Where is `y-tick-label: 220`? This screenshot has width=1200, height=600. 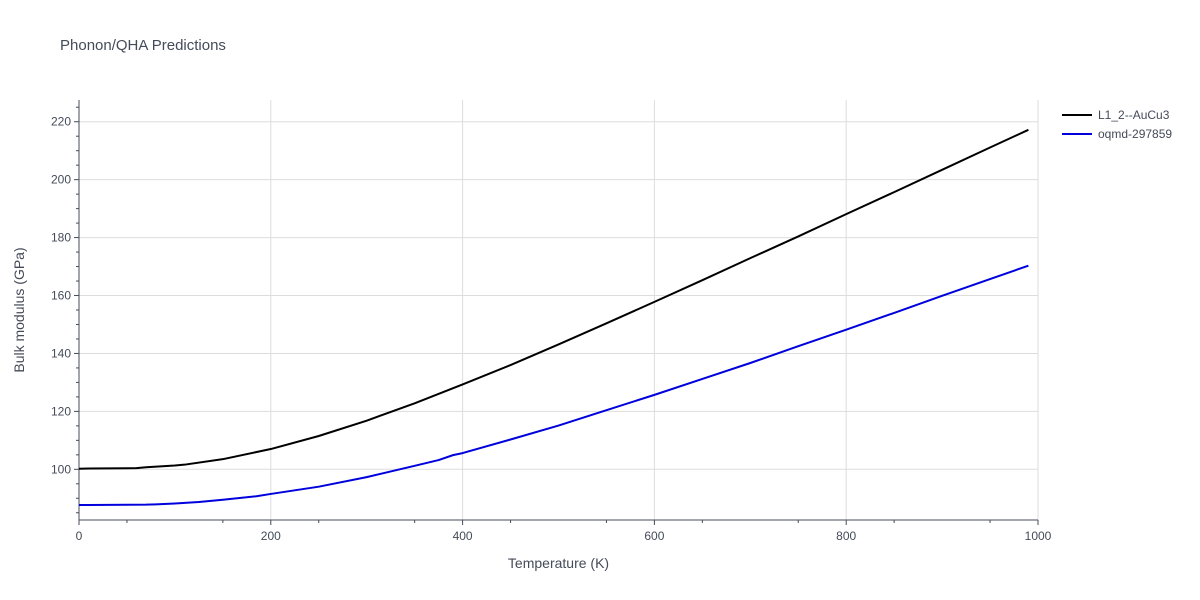 y-tick-label: 220 is located at coordinates (61, 122).